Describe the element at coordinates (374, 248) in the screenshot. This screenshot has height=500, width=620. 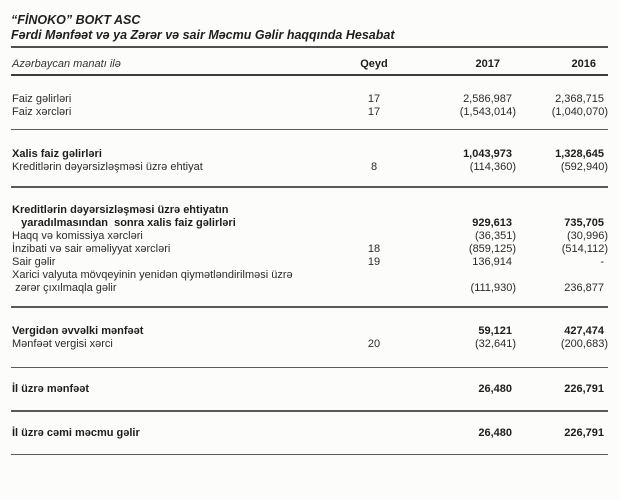
I see `note-ref: 18` at that location.